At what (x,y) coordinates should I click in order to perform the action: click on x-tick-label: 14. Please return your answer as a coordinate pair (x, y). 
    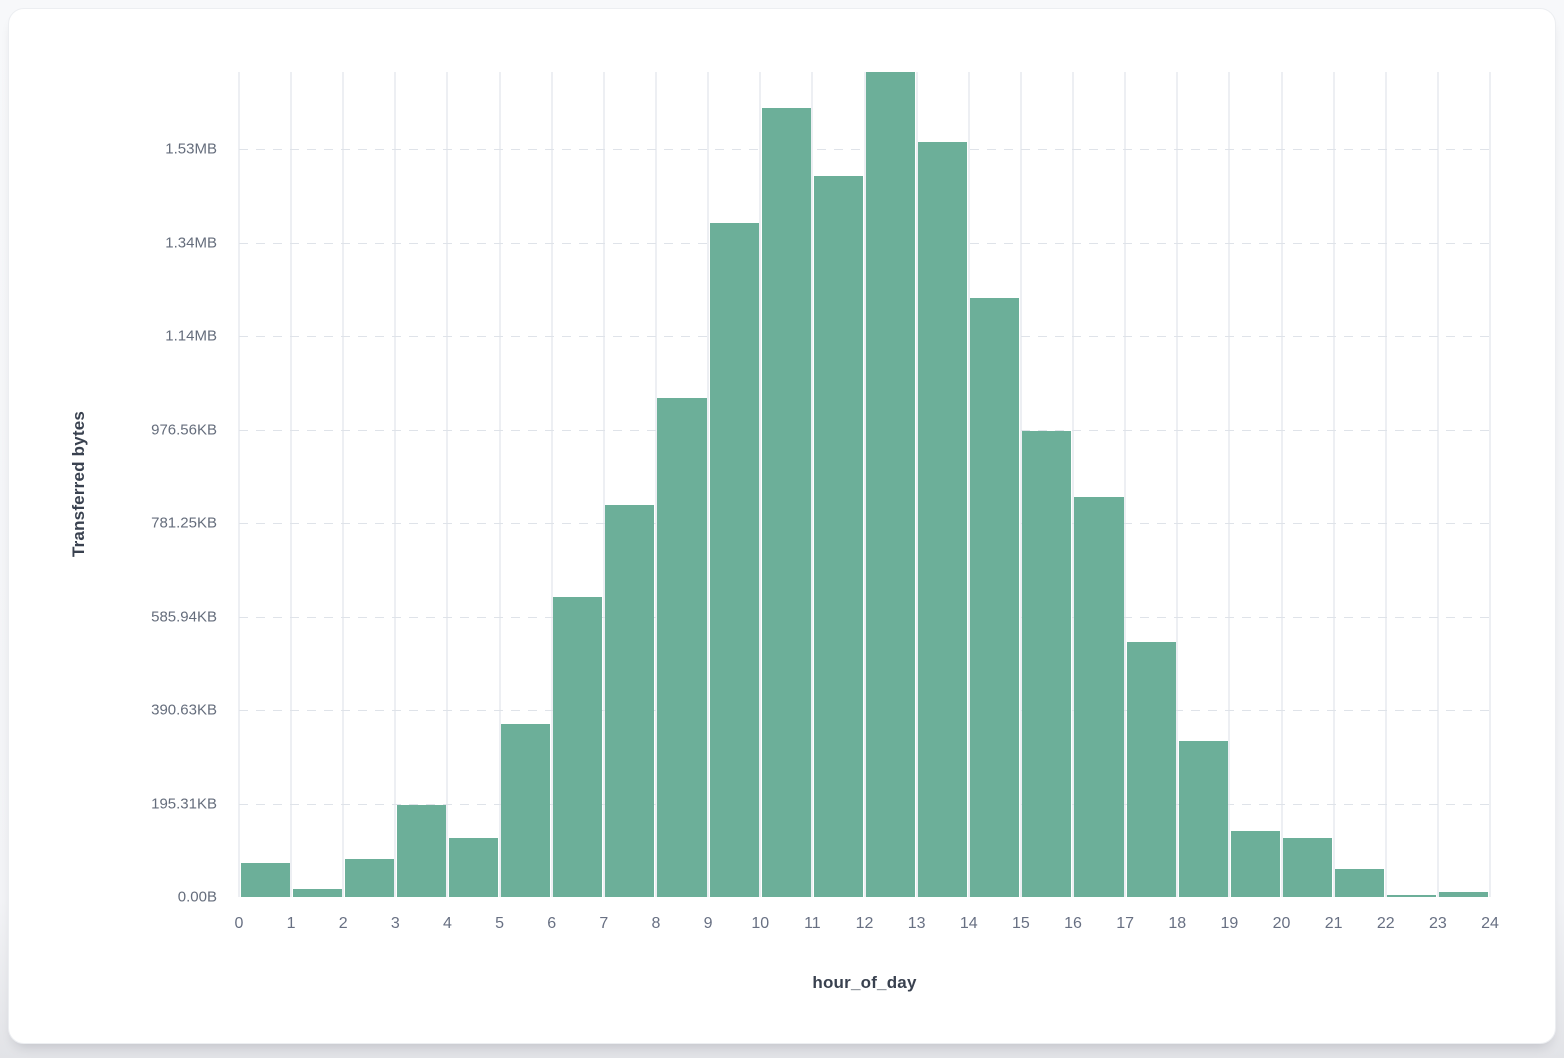
    Looking at the image, I should click on (968, 923).